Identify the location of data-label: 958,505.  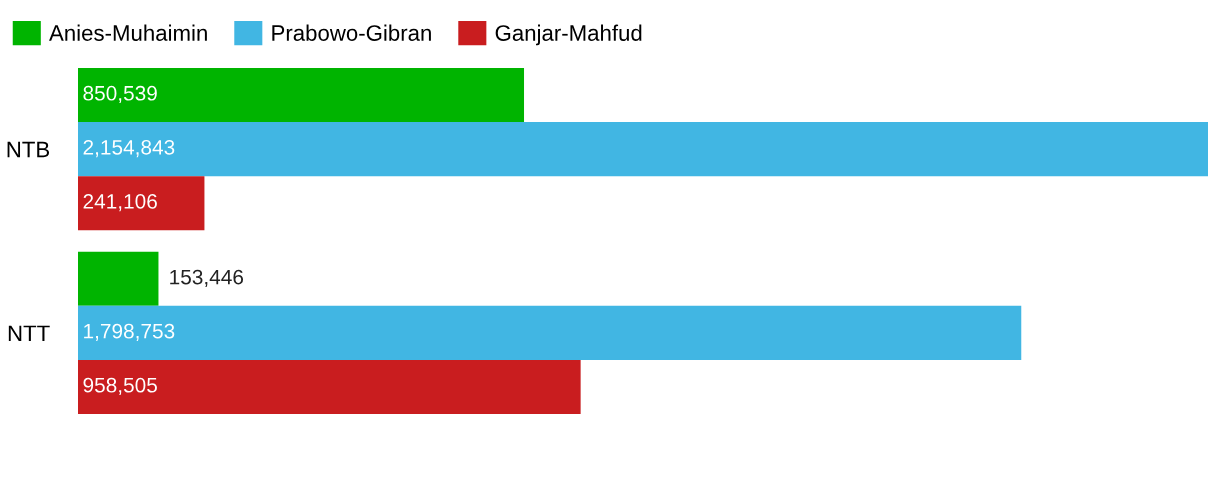
(120, 386).